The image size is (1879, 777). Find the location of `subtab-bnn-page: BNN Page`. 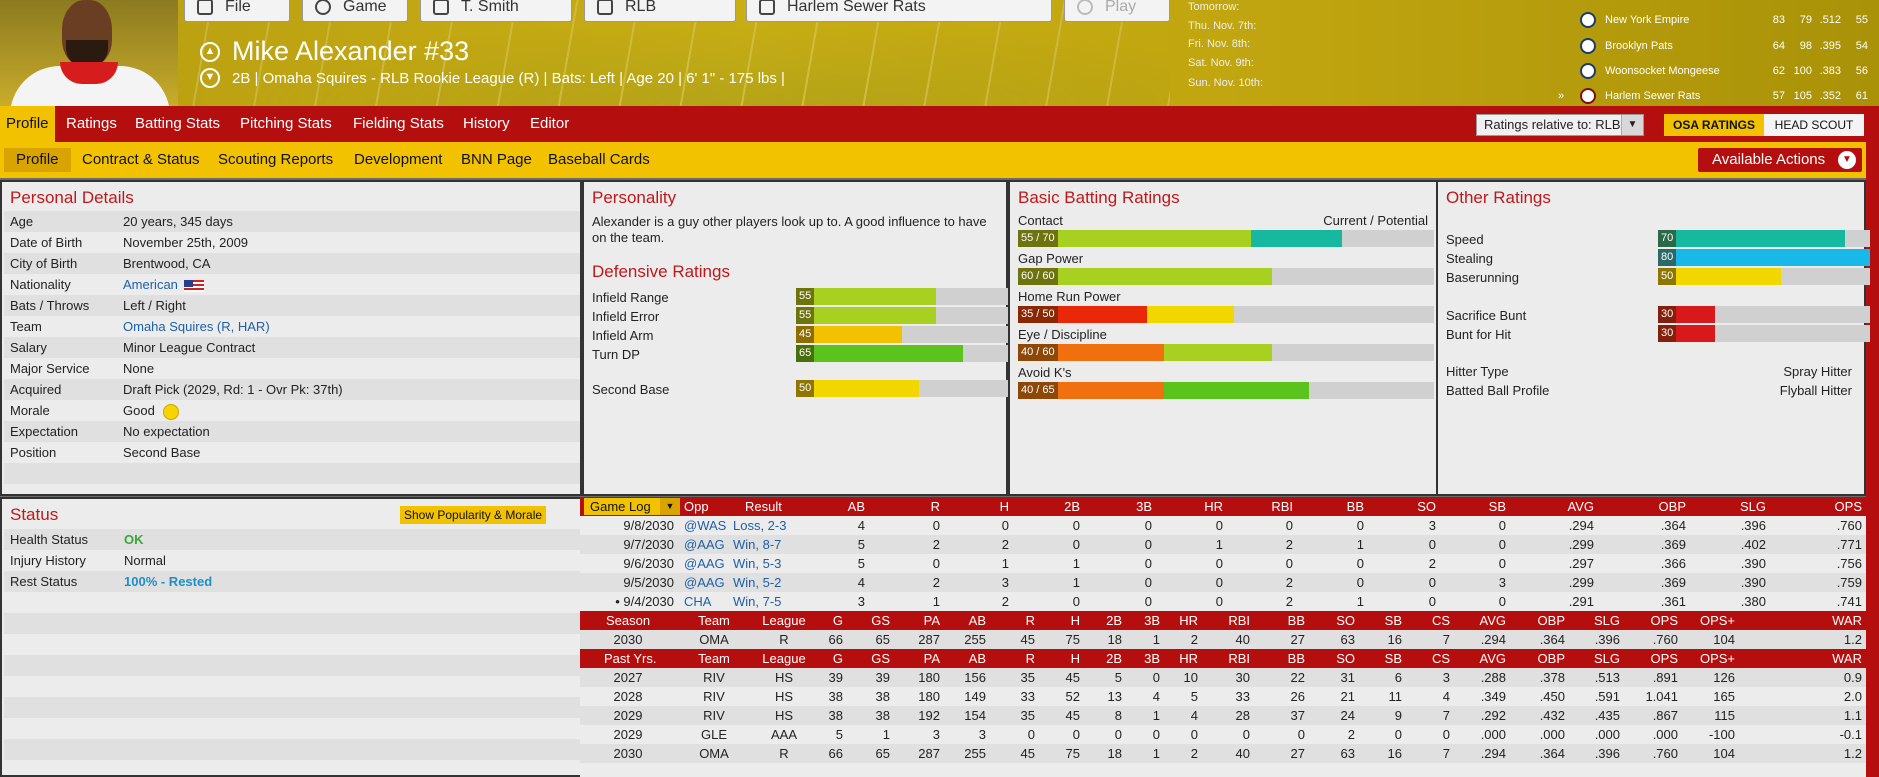

subtab-bnn-page: BNN Page is located at coordinates (496, 159).